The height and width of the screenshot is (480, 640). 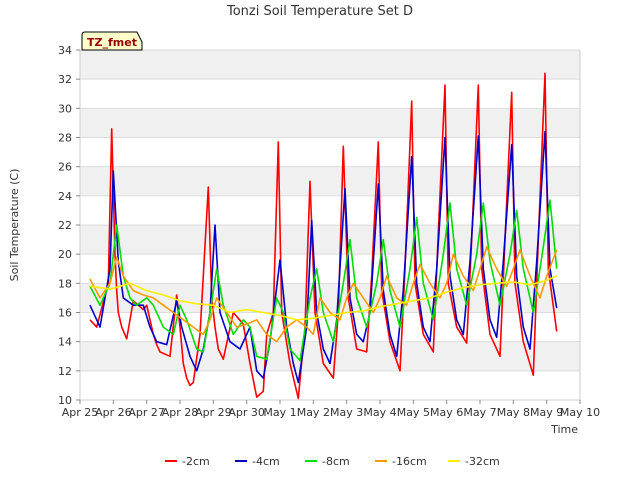 I want to click on x-tick-label: May 3, so click(x=346, y=412).